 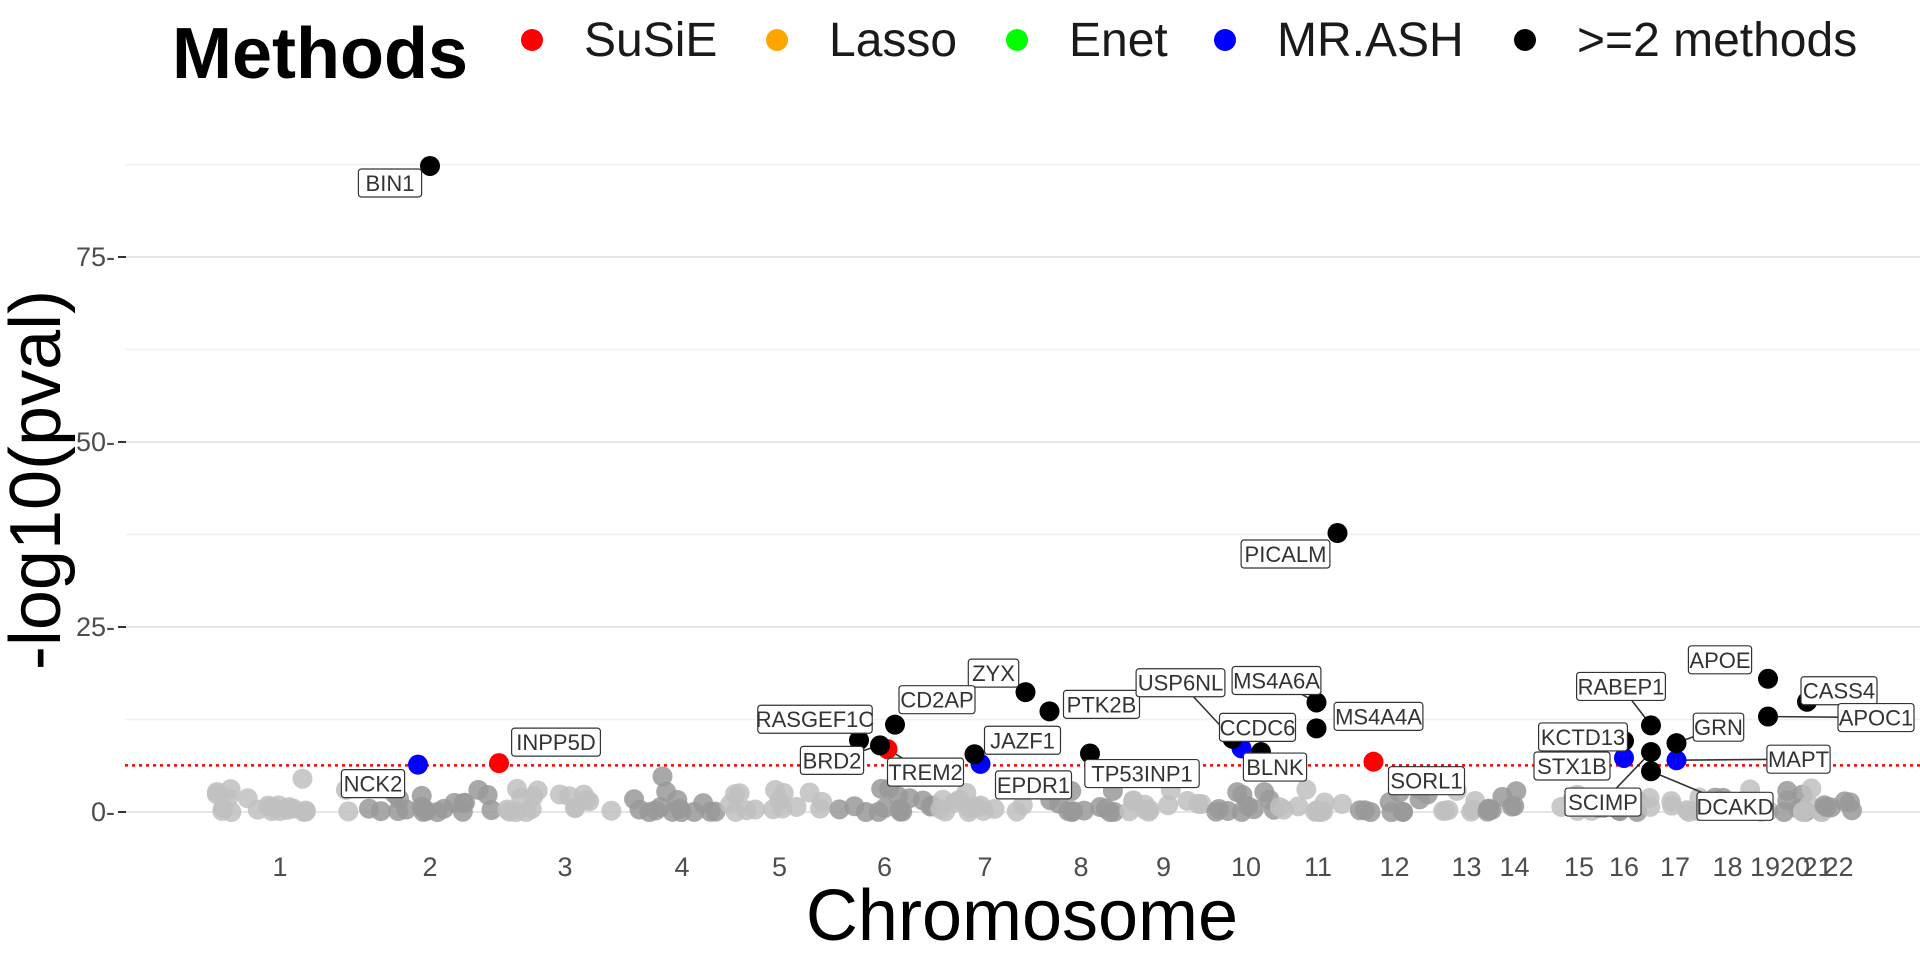 What do you see at coordinates (984, 867) in the screenshot?
I see `x-tick-label: 7` at bounding box center [984, 867].